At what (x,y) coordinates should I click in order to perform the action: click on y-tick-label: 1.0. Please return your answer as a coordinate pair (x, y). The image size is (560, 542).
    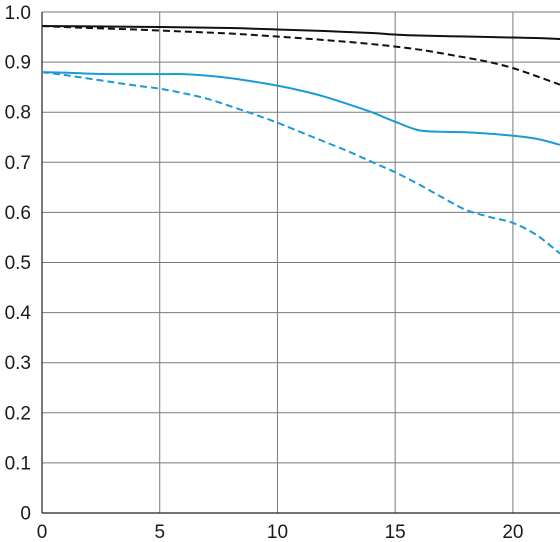
    Looking at the image, I should click on (18, 13).